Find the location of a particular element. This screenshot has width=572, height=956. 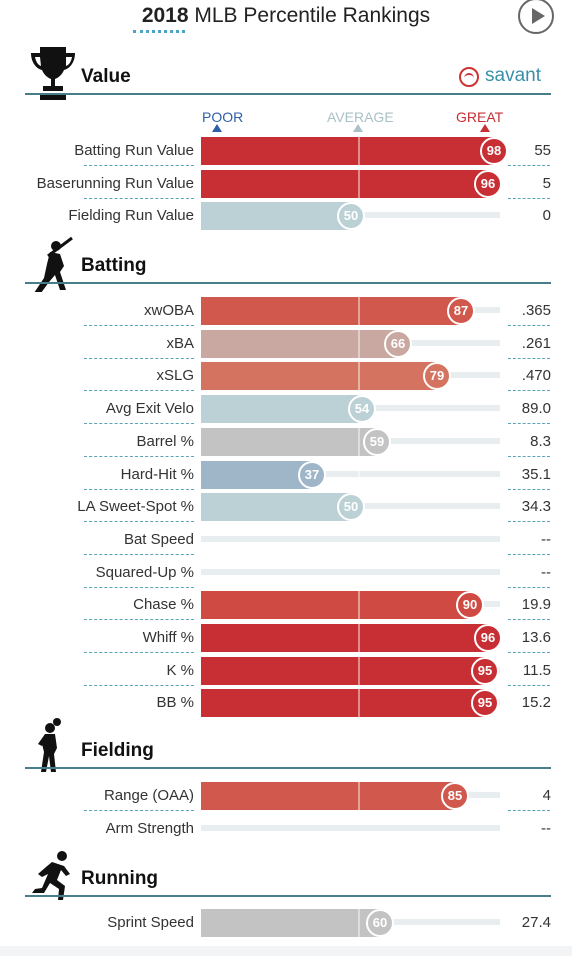

page-title: 2018 MLB Percentile Rankings is located at coordinates (286, 15).